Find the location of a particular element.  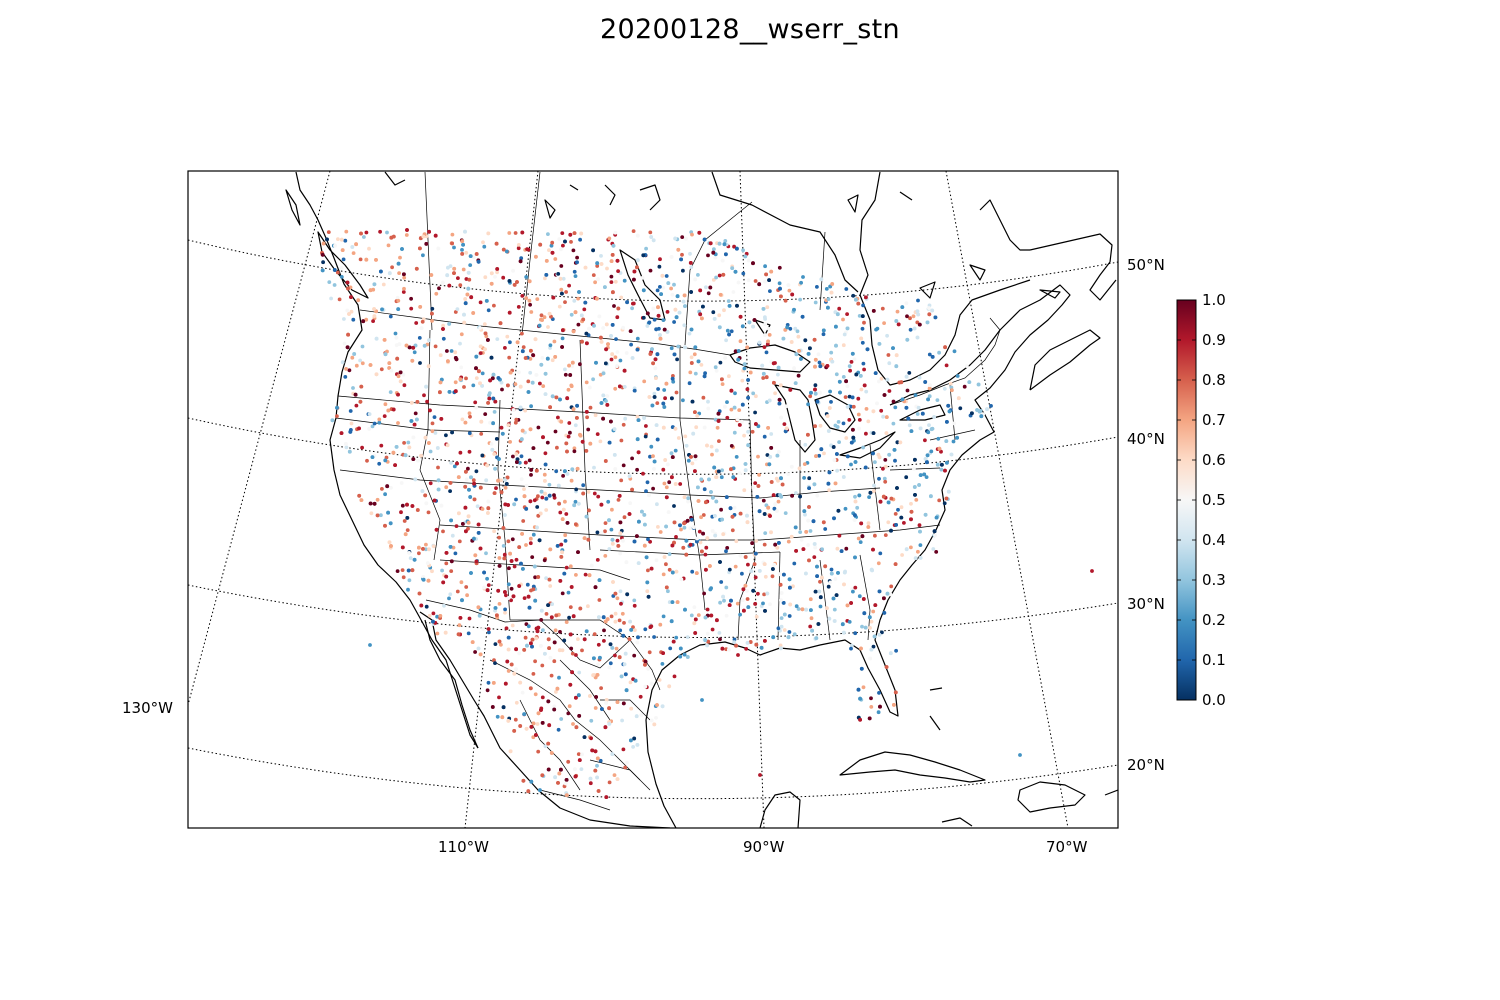

lat-label-30: 30°N is located at coordinates (1146, 604).